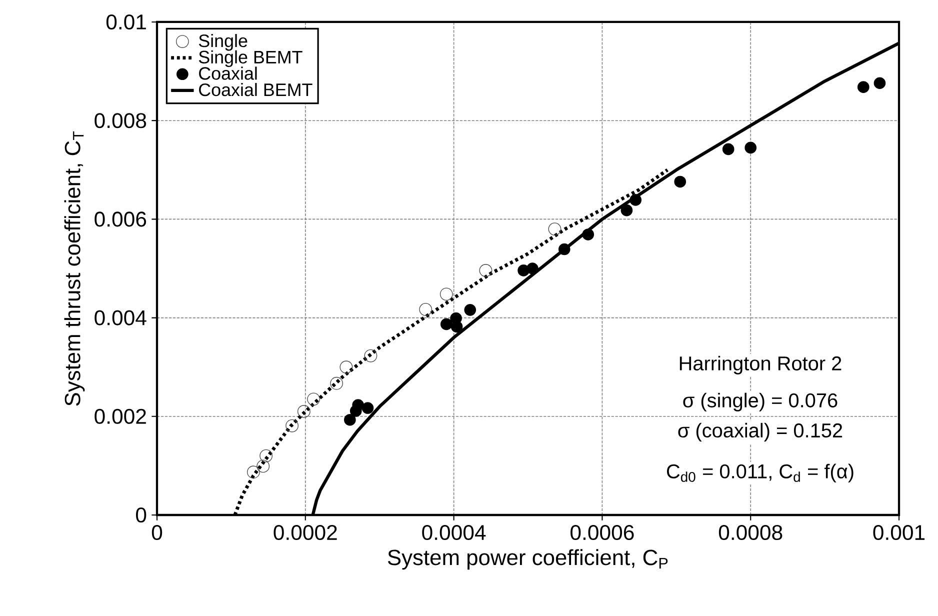 This screenshot has height=616, width=938. What do you see at coordinates (74, 268) in the screenshot?
I see `y-axis-title: System thrust coefficient, C$_{T}$` at bounding box center [74, 268].